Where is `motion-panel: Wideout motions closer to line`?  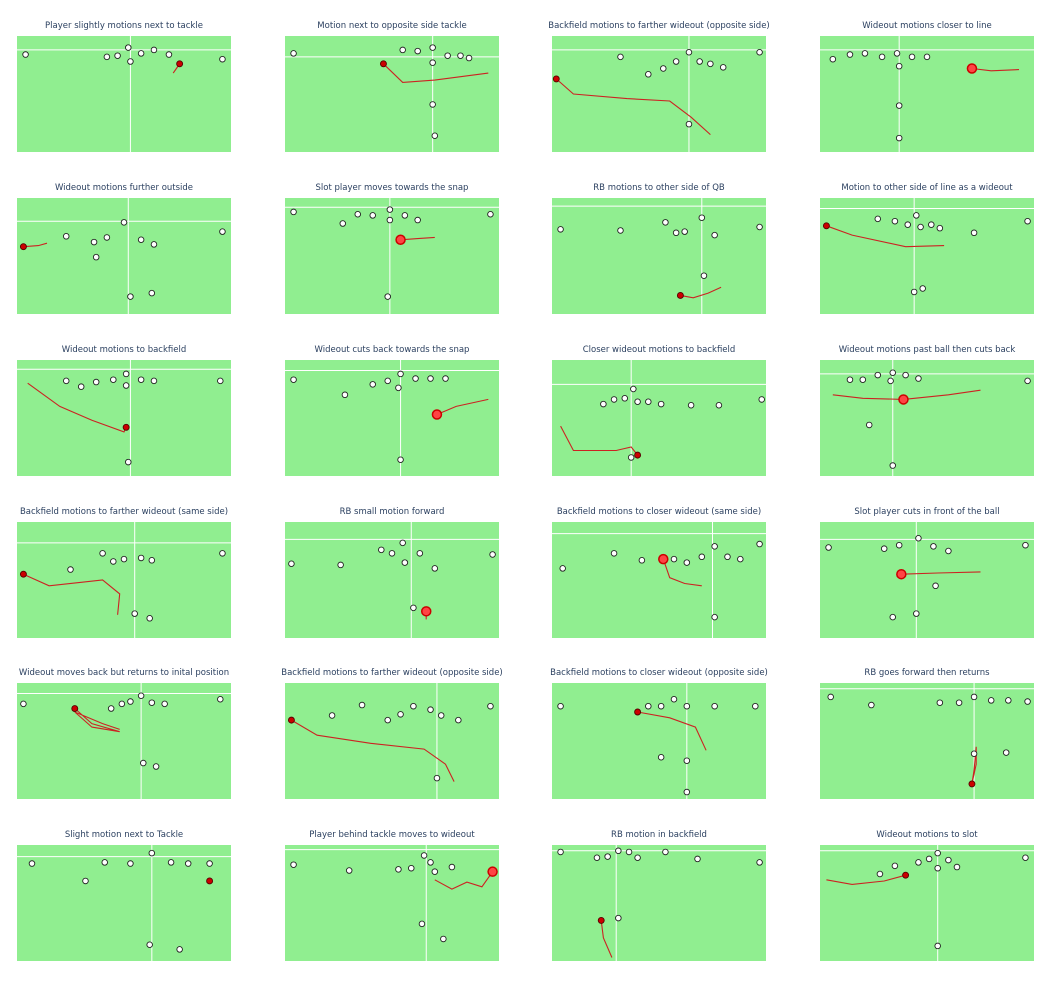 motion-panel: Wideout motions closer to line is located at coordinates (927, 86).